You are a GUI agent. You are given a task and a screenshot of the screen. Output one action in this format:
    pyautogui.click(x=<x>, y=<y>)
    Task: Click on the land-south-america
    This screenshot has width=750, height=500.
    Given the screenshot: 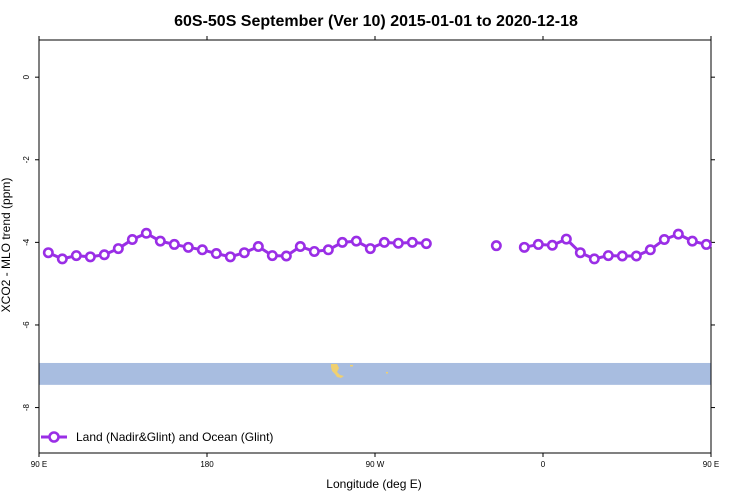 What is the action you would take?
    pyautogui.click(x=337, y=370)
    